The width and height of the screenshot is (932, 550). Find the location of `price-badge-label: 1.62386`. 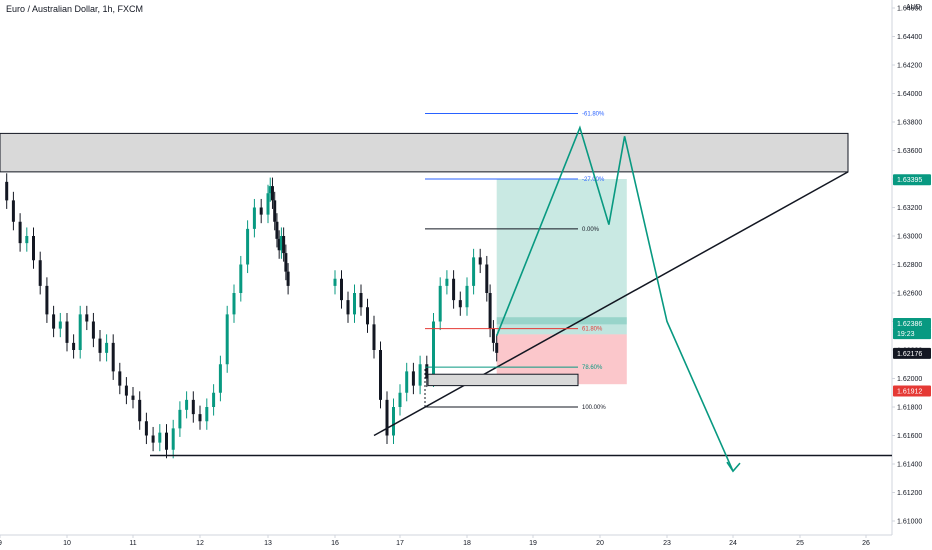

price-badge-label: 1.62386 is located at coordinates (909, 324).